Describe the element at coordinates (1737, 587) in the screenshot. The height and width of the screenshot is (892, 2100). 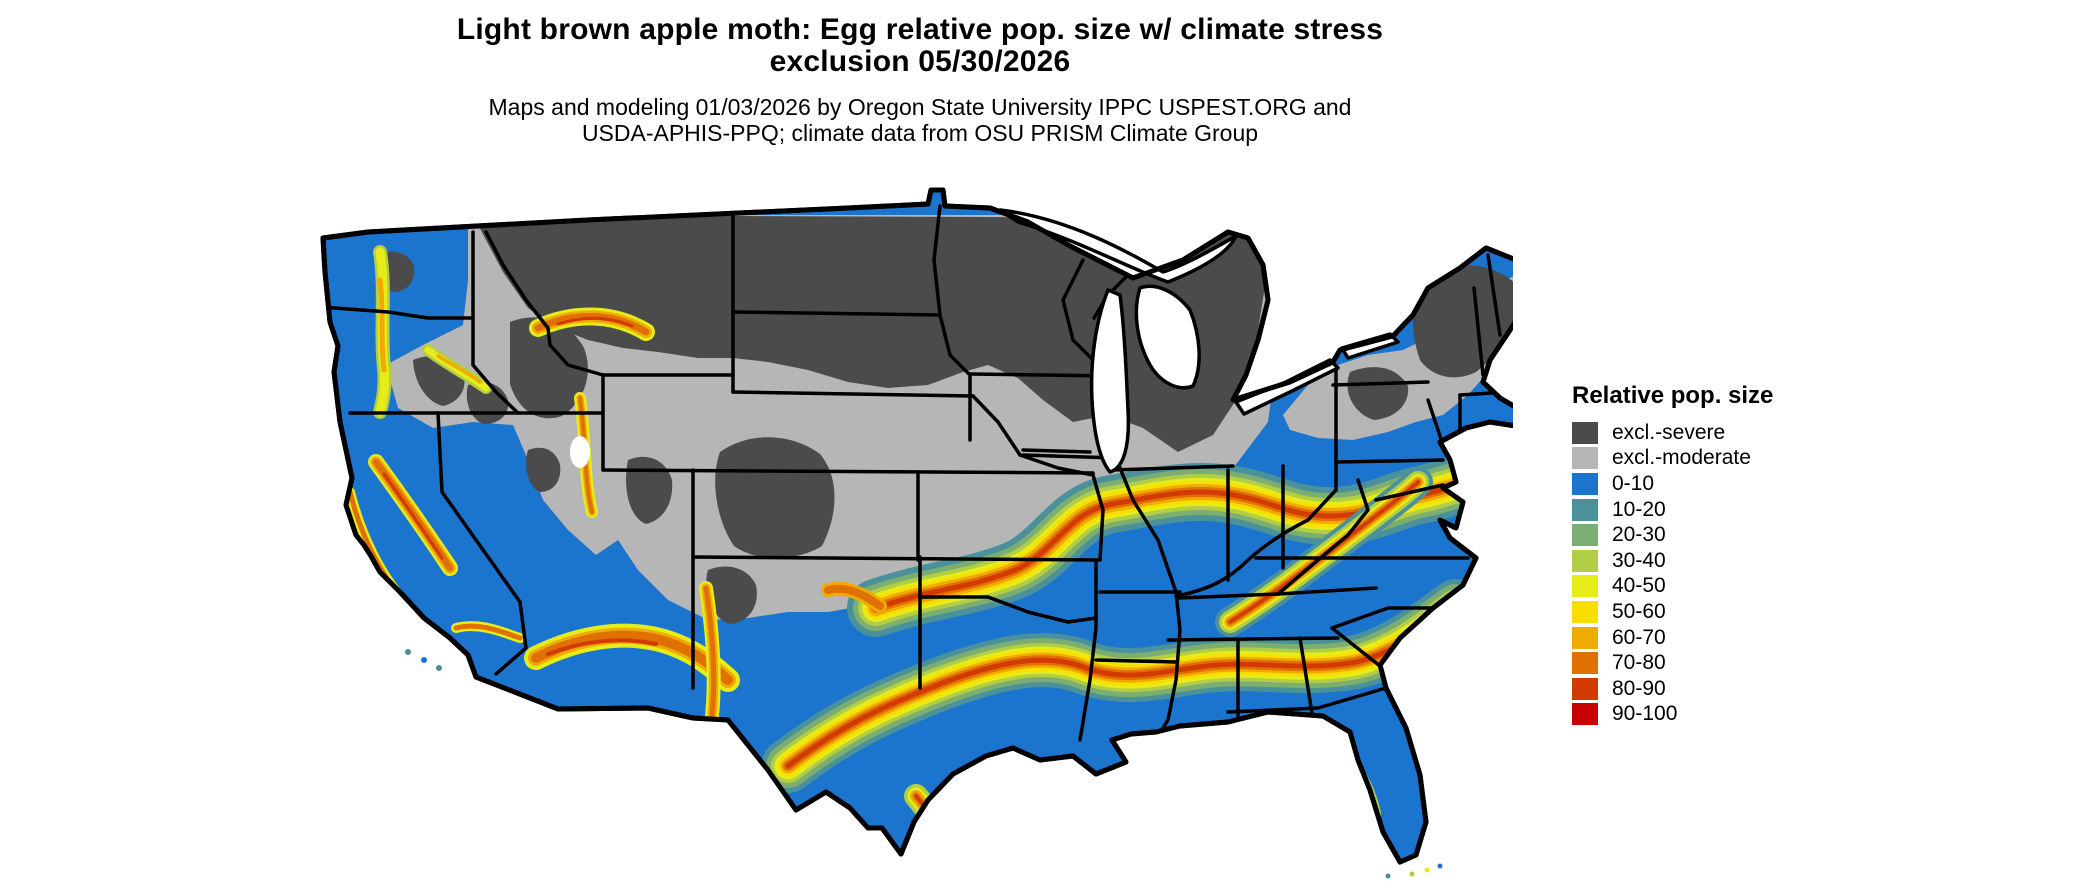
I see `legend-row: 40-50` at that location.